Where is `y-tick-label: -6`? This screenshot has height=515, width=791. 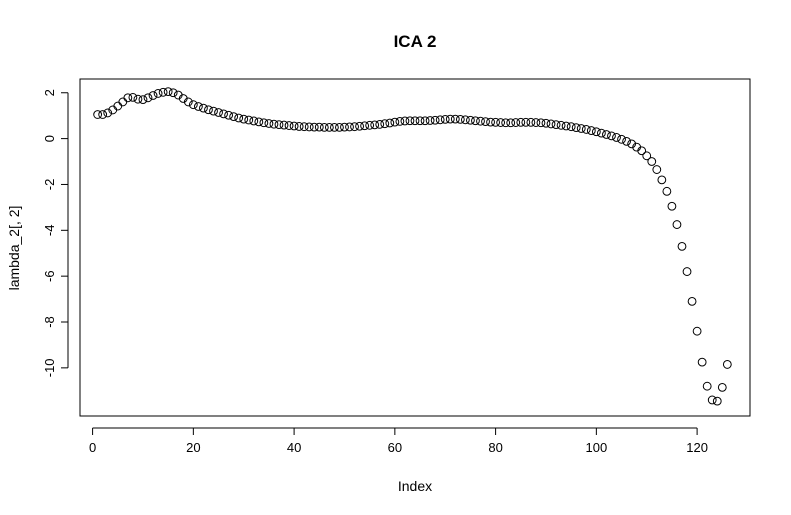
y-tick-label: -6 is located at coordinates (49, 276).